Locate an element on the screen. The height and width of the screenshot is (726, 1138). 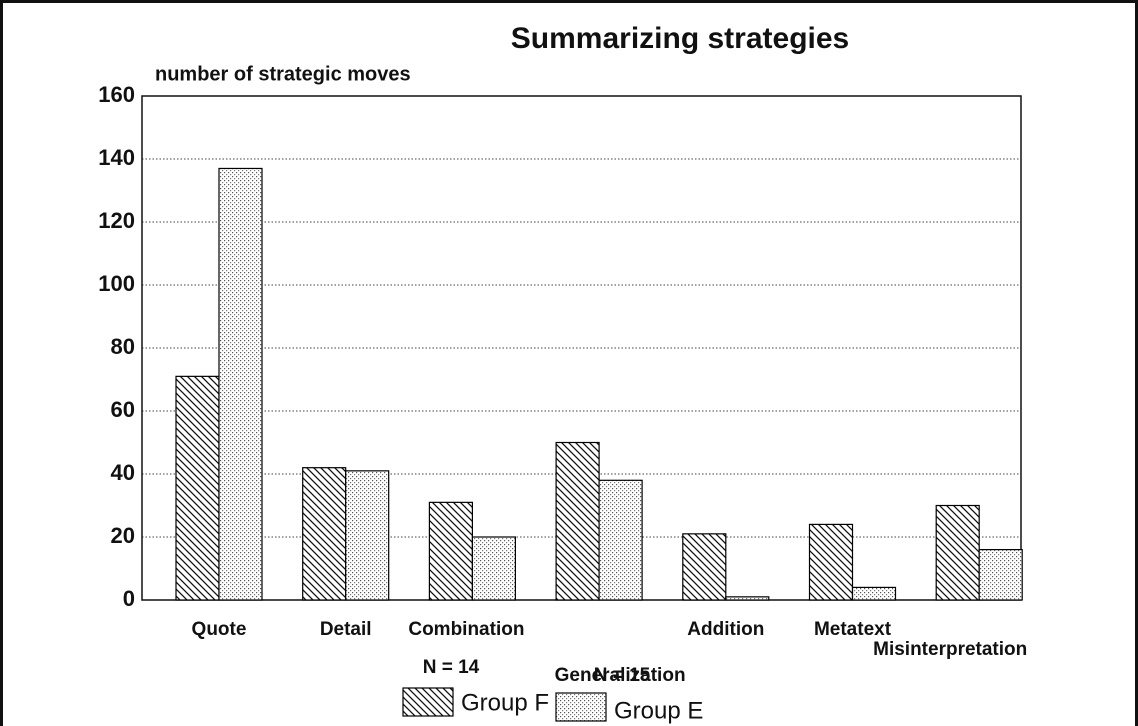
x-tick-label: Addition is located at coordinates (725, 629).